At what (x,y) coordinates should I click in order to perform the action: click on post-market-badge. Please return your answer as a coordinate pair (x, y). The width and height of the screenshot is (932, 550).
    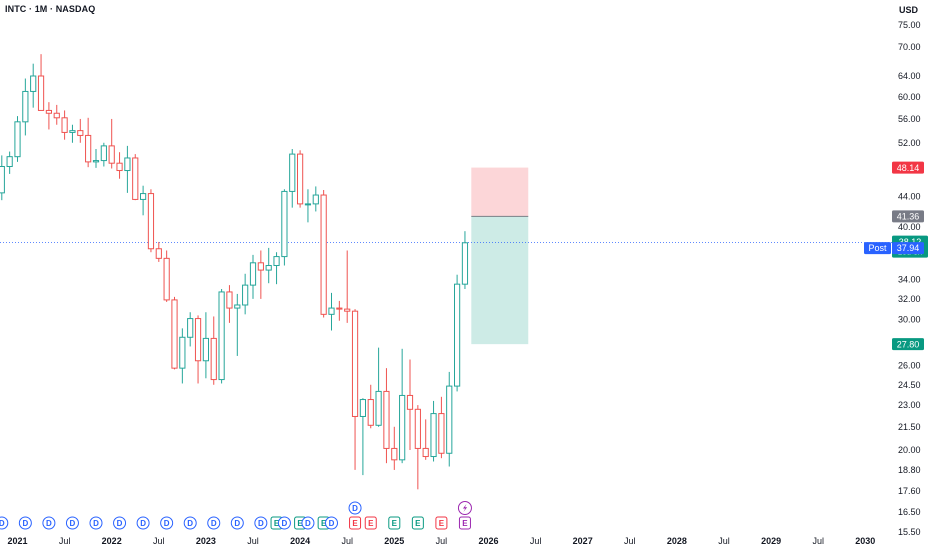
    Looking at the image, I should click on (908, 248).